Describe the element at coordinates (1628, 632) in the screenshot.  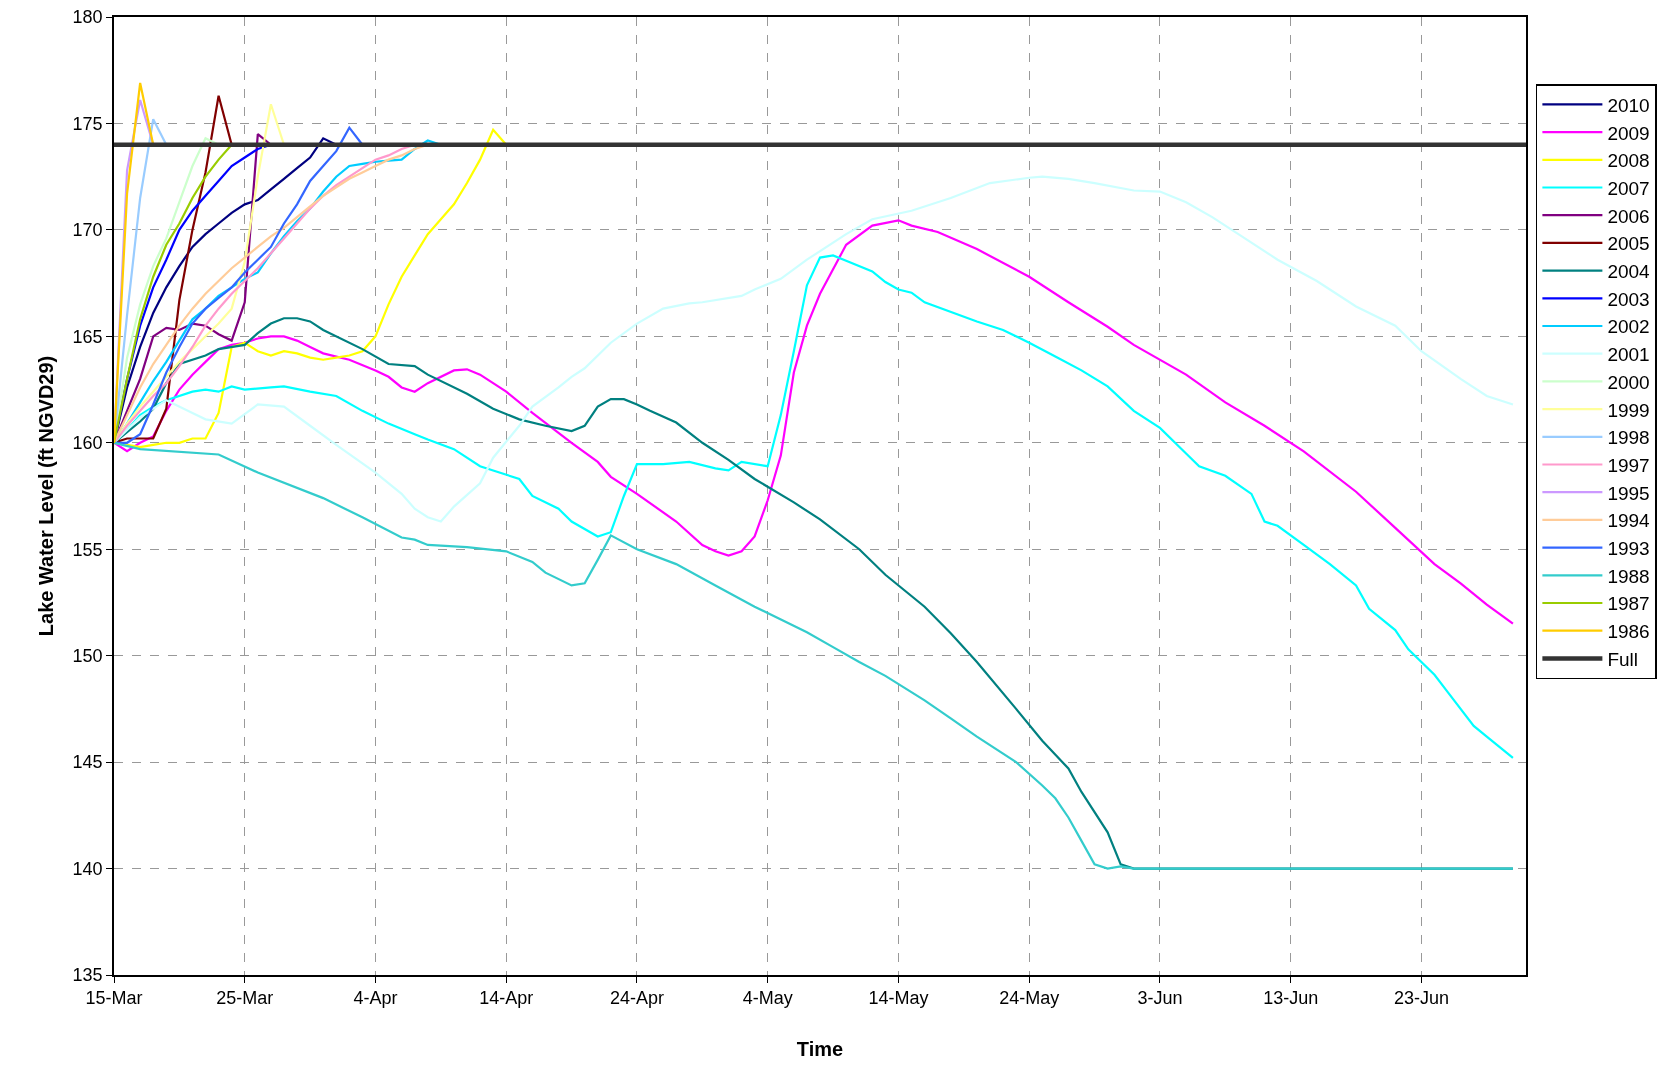
I see `legend-label: 1986` at that location.